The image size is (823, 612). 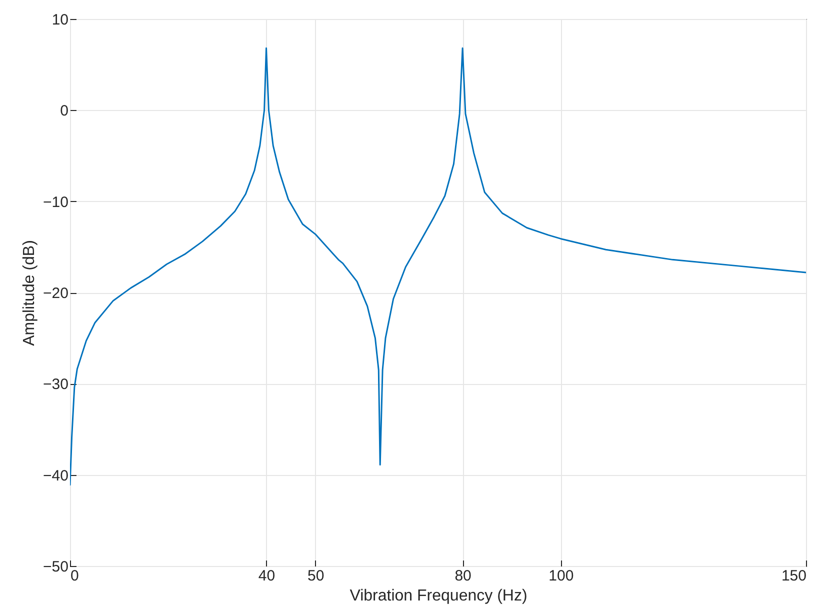 I want to click on y-tick-label: −10, so click(x=55, y=202).